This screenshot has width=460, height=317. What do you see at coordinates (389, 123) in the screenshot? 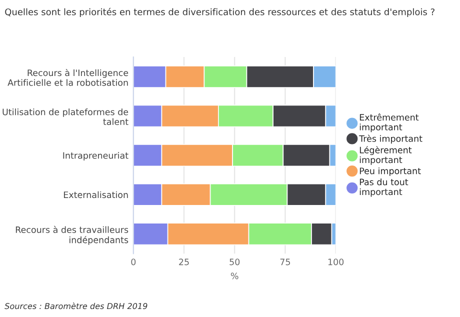
I see `legend-label: Extrêmement important` at bounding box center [389, 123].